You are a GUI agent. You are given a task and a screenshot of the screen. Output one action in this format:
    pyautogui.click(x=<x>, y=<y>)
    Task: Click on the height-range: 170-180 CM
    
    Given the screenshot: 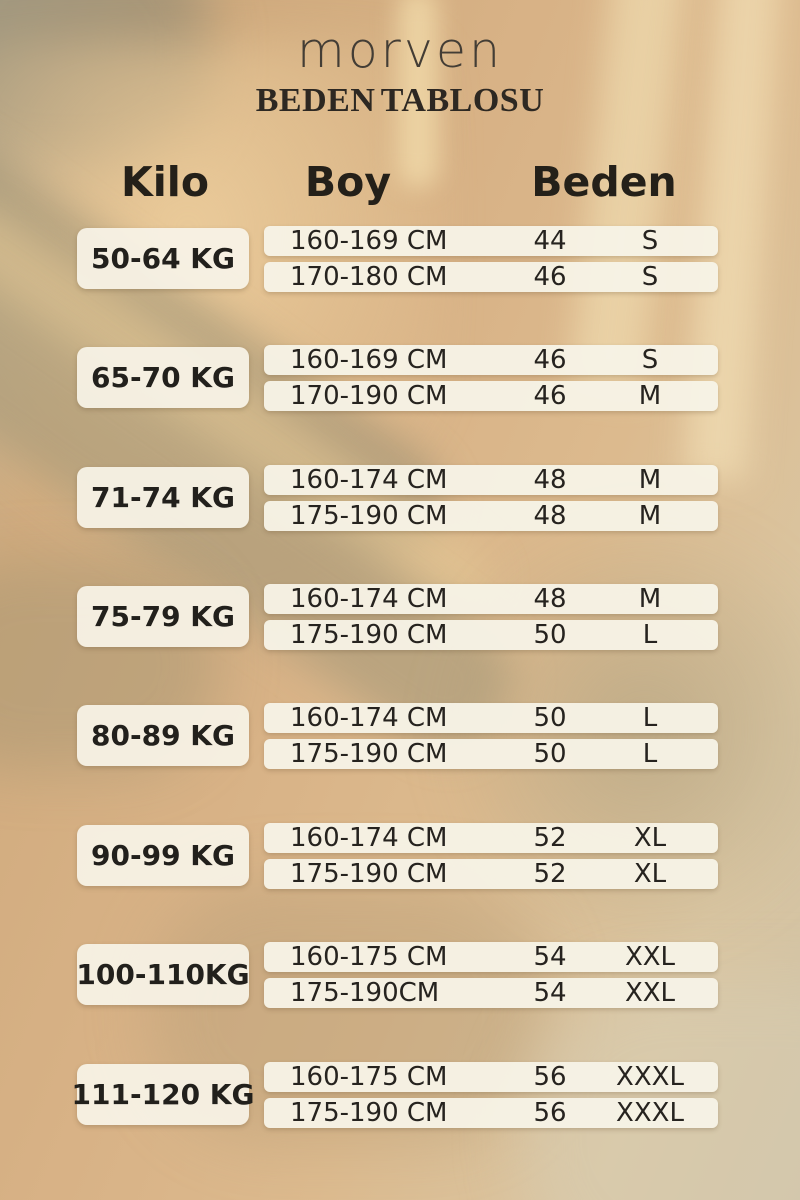 What is the action you would take?
    pyautogui.click(x=369, y=277)
    